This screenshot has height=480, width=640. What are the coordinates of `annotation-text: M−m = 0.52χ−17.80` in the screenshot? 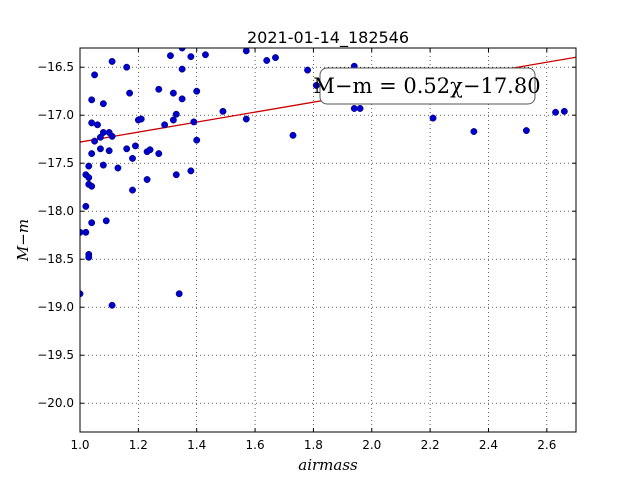 It's located at (426, 86).